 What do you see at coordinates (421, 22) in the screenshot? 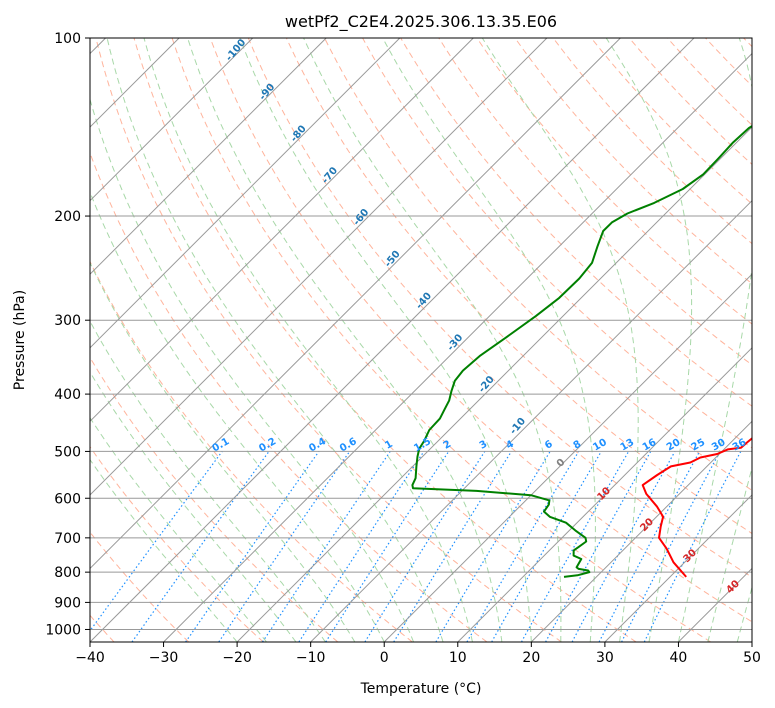
I see `chart-title: wetPf2_C2E4.2025.306.13.35.E06` at bounding box center [421, 22].